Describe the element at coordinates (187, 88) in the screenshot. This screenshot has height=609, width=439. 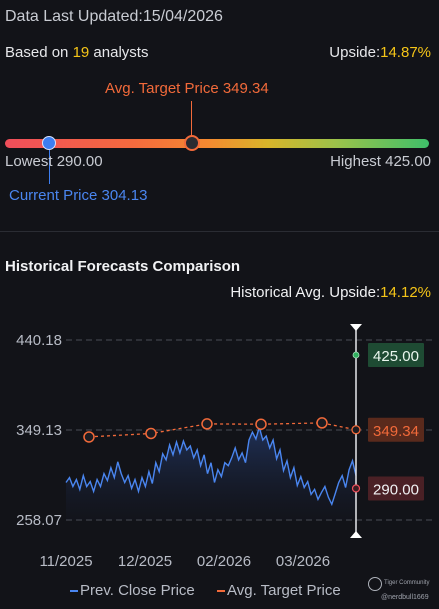
I see `avg-target-label: Avg. Target Price 349.34` at that location.